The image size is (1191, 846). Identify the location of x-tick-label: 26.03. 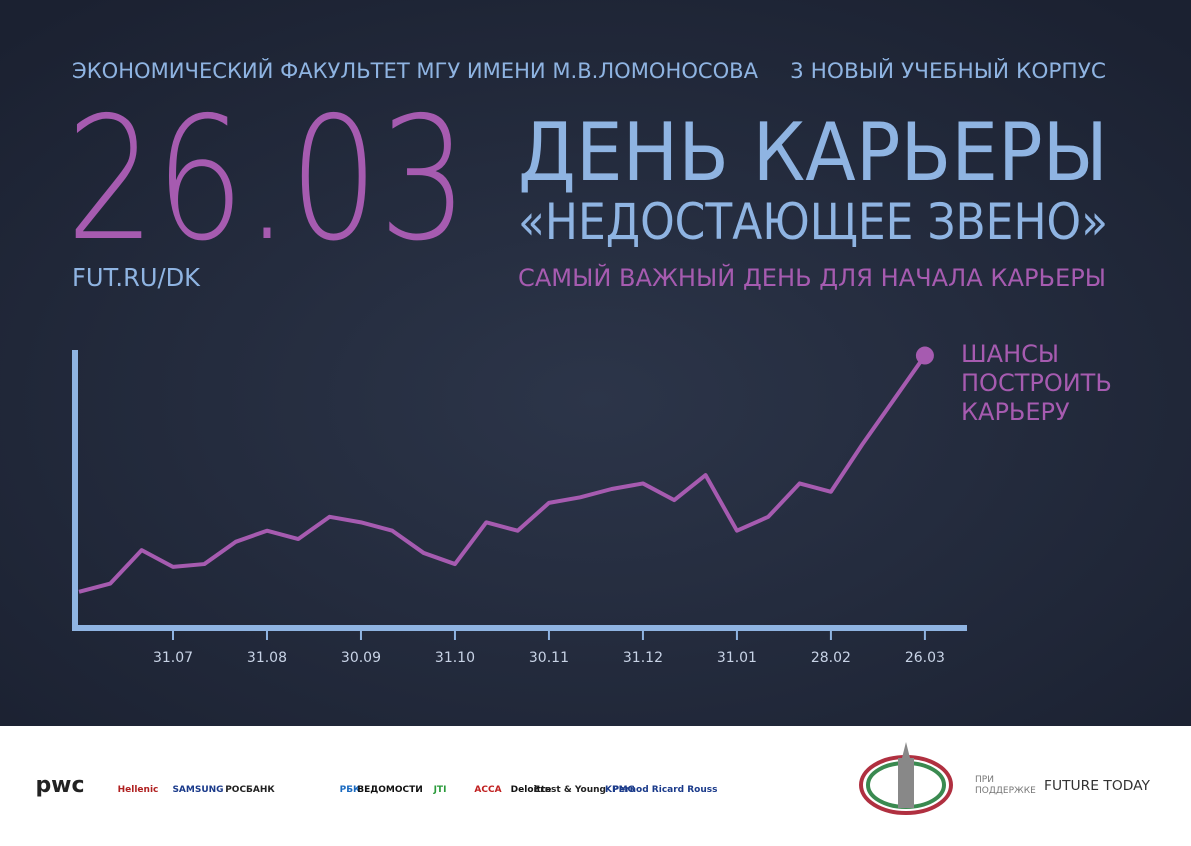
(925, 658).